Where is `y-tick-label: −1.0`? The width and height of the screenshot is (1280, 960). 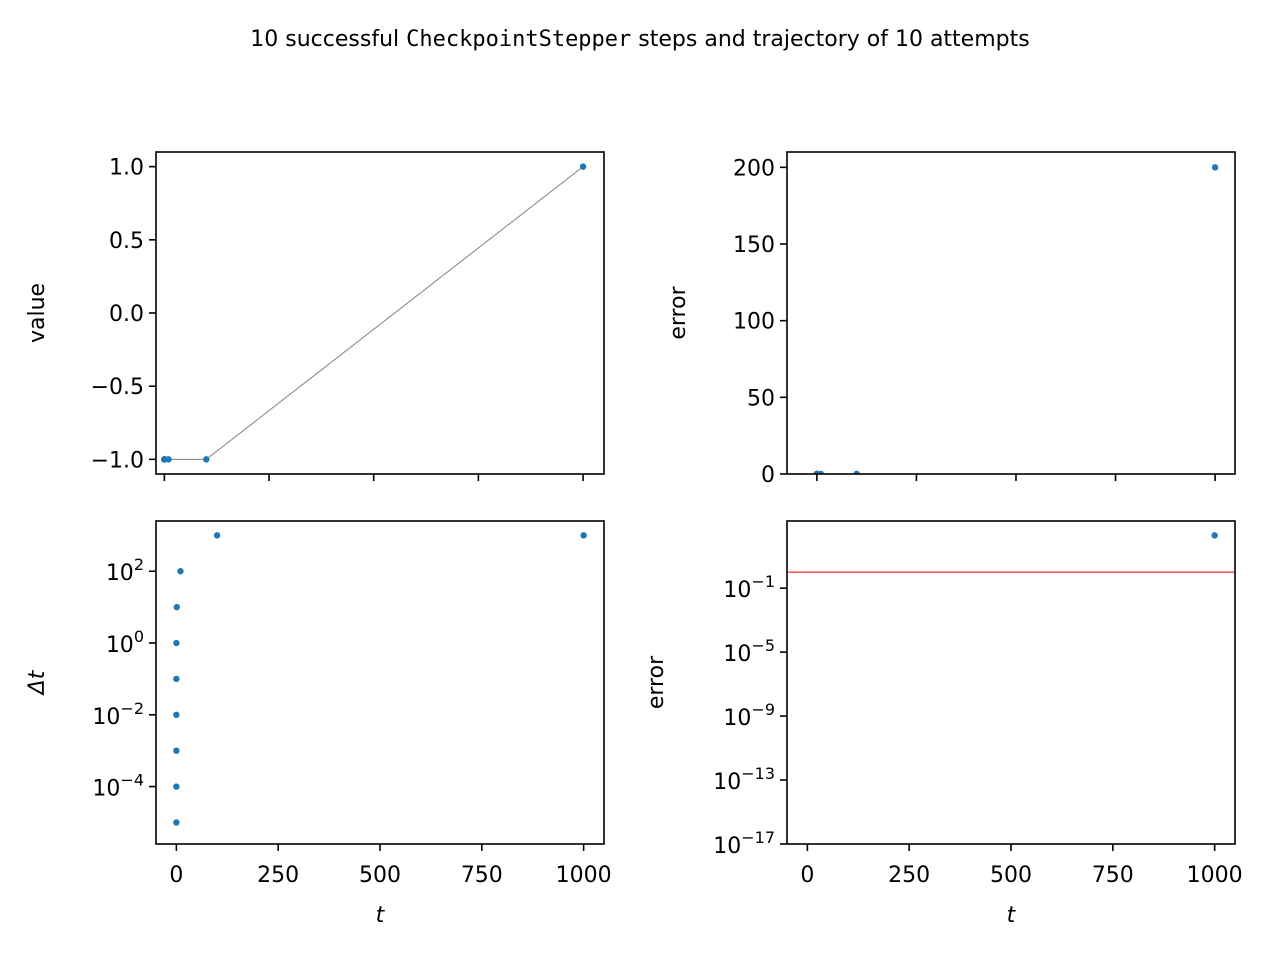
y-tick-label: −1.0 is located at coordinates (117, 460).